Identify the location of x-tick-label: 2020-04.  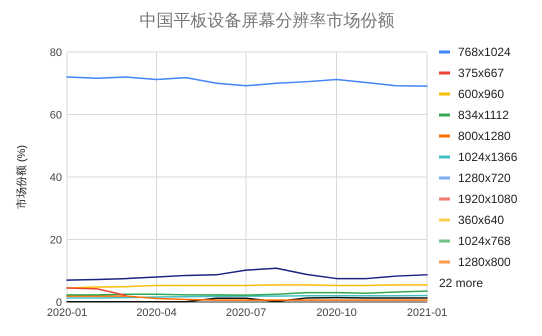
(156, 313).